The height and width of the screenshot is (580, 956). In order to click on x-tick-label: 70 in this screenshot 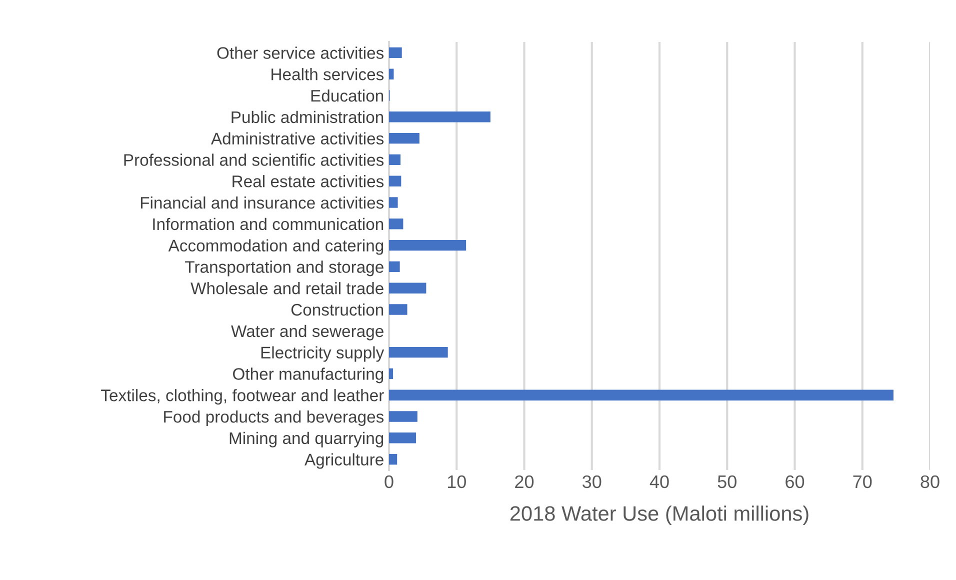, I will do `click(862, 481)`.